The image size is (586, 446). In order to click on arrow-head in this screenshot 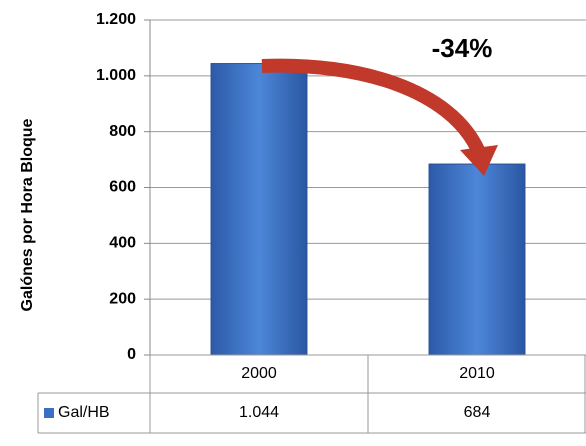, I will do `click(479, 160)`.